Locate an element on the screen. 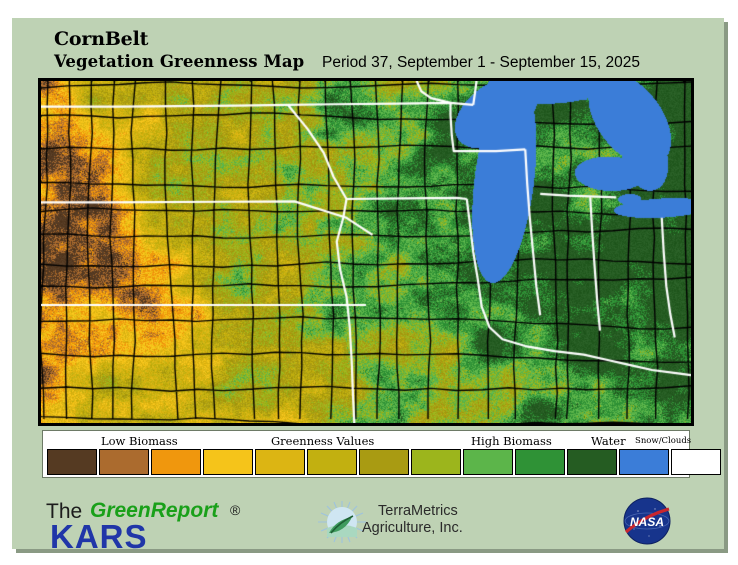 Image resolution: width=738 pixels, height=565 pixels. terrametrics-name-line2: Agriculture, Inc. is located at coordinates (412, 528).